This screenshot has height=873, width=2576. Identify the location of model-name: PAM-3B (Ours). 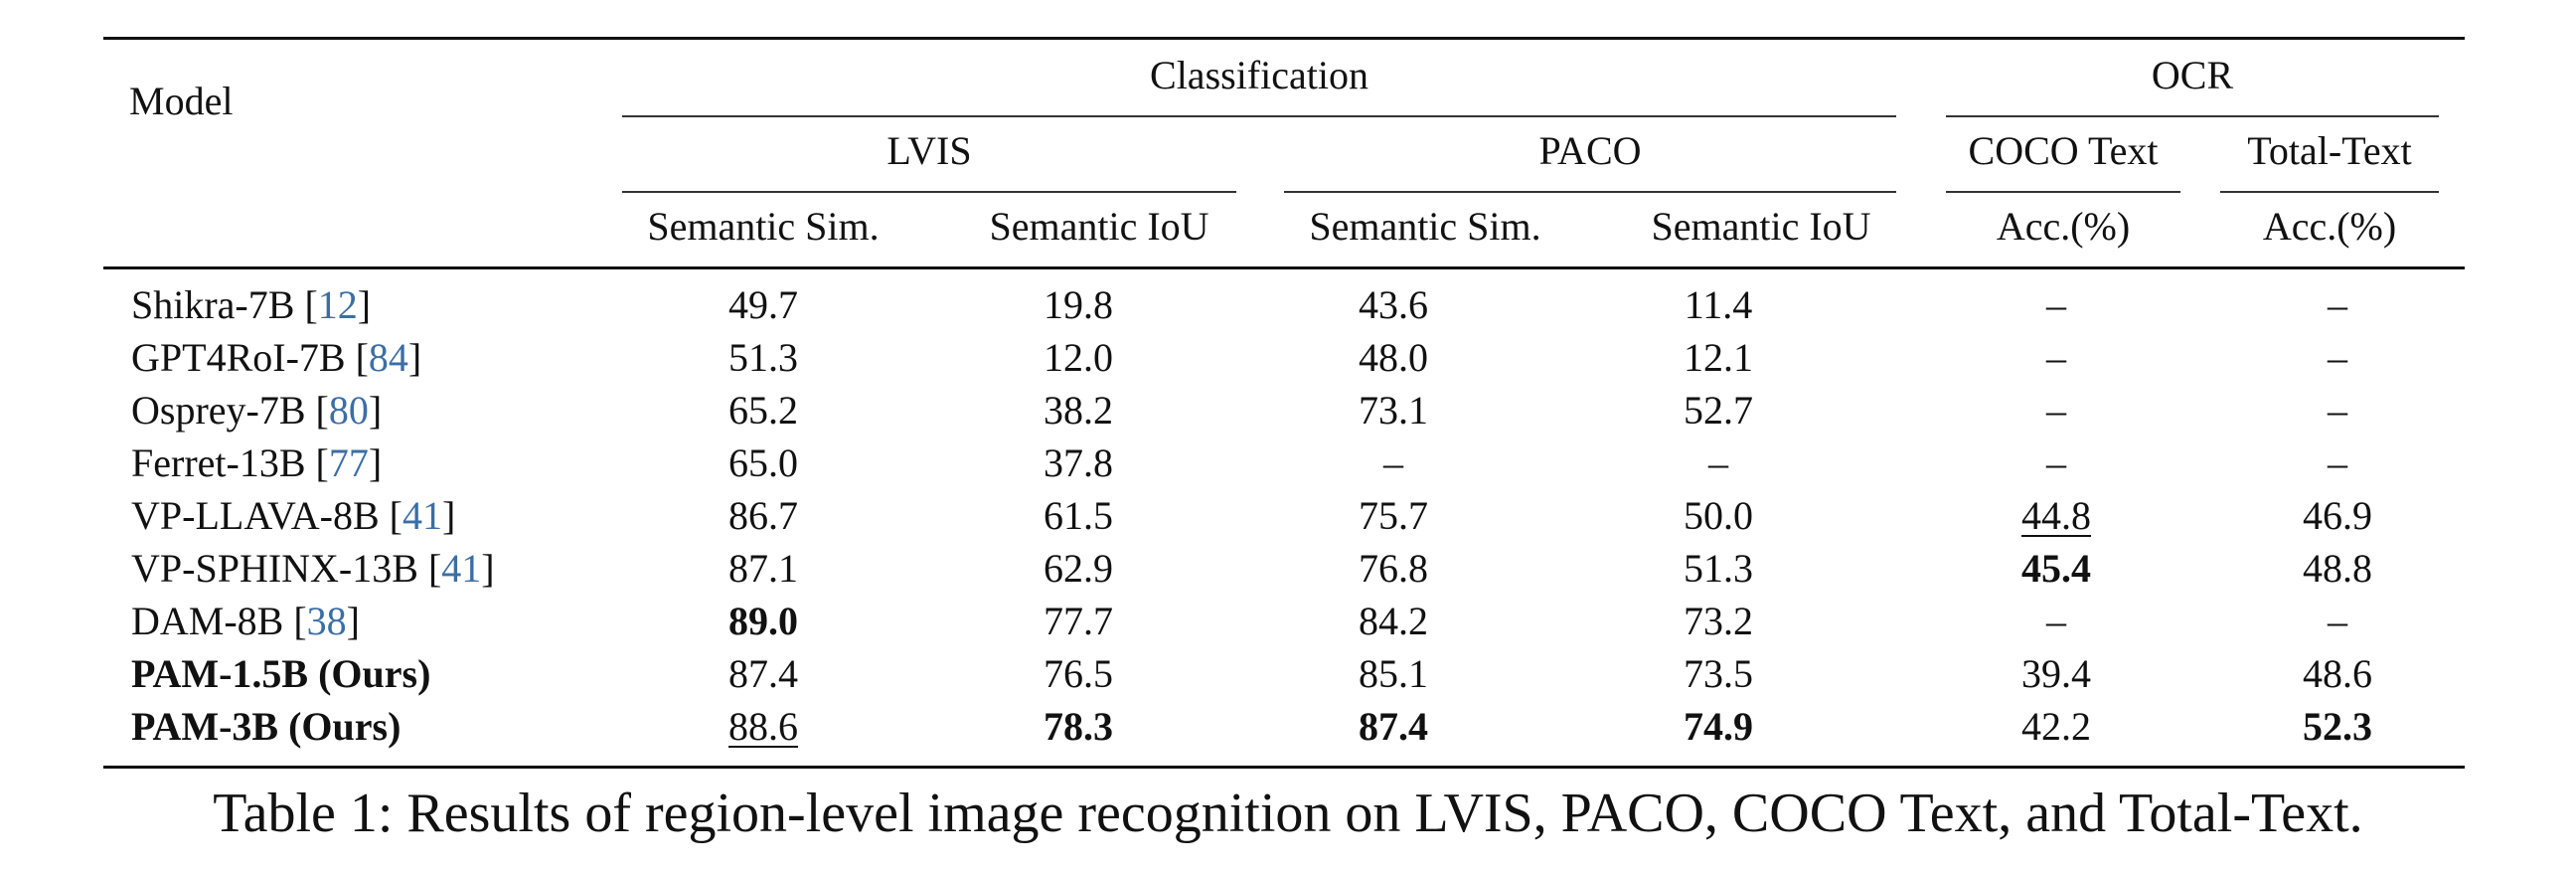
(266, 726).